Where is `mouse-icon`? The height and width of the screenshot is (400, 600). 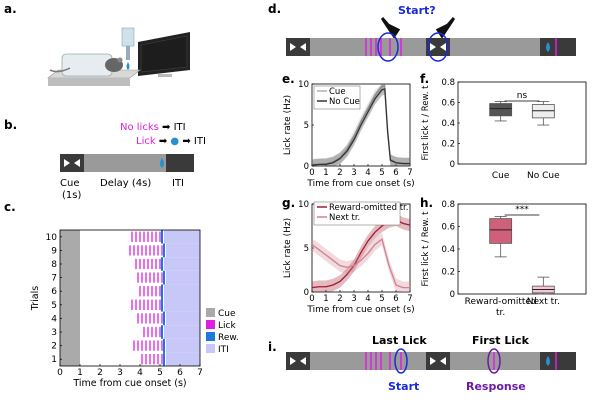
mouse-icon is located at coordinates (86, 65).